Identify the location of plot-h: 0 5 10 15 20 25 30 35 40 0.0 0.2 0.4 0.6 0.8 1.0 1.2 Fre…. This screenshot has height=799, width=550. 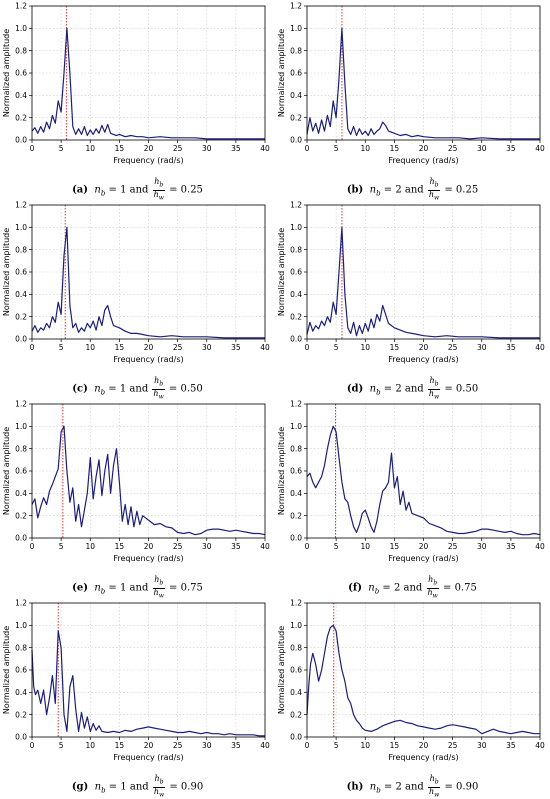
(411, 680).